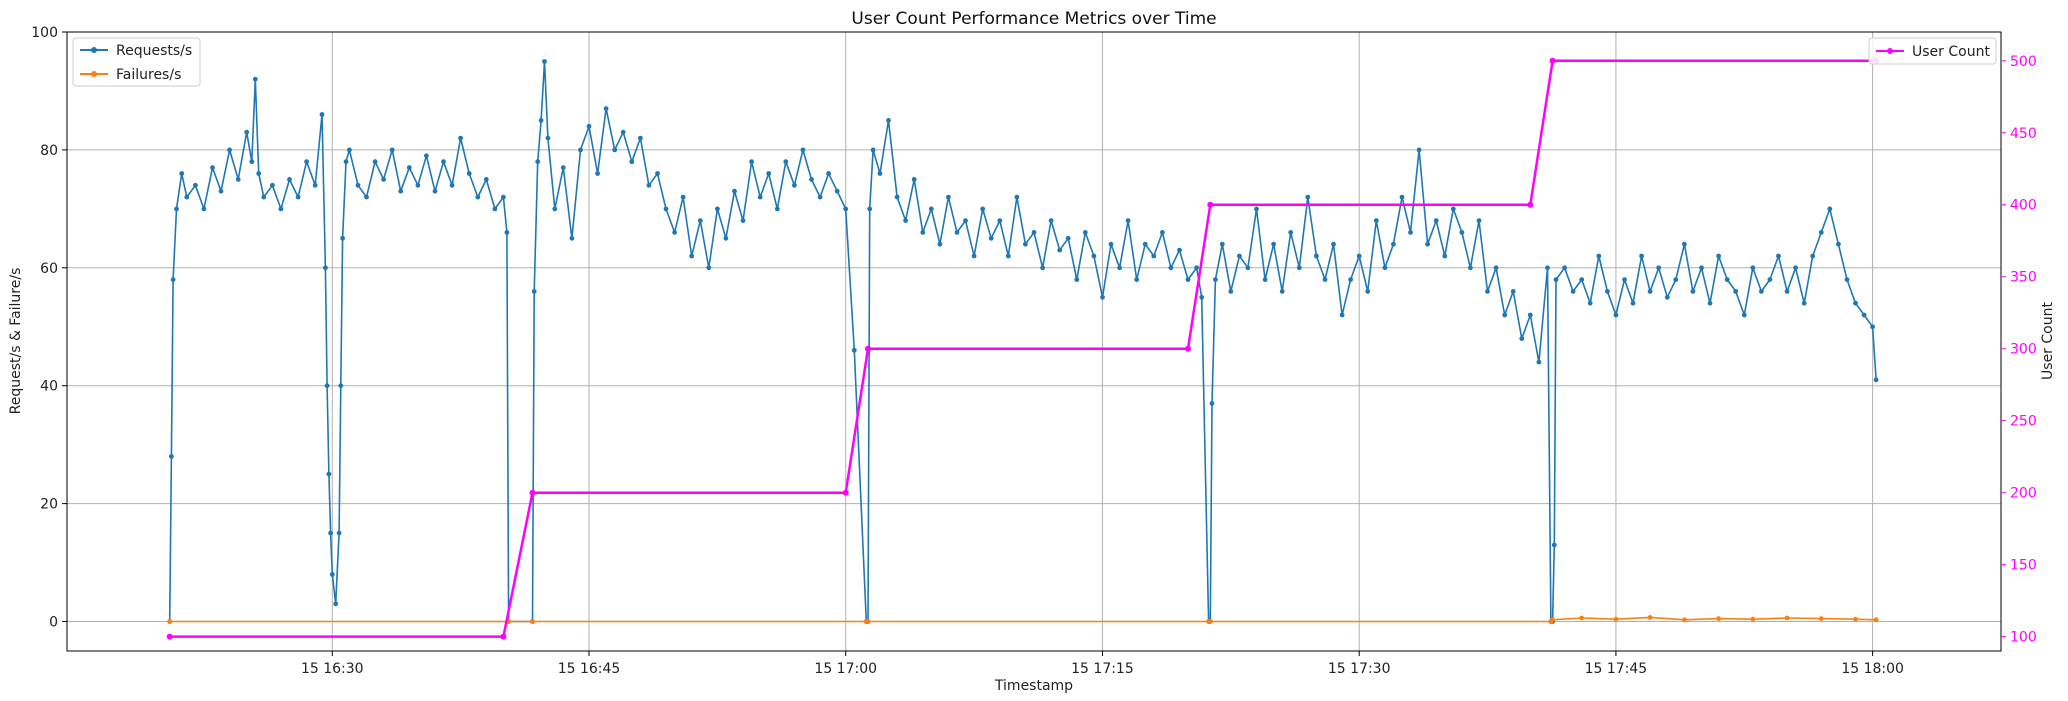  Describe the element at coordinates (2023, 62) in the screenshot. I see `right-tick-label: 500` at that location.